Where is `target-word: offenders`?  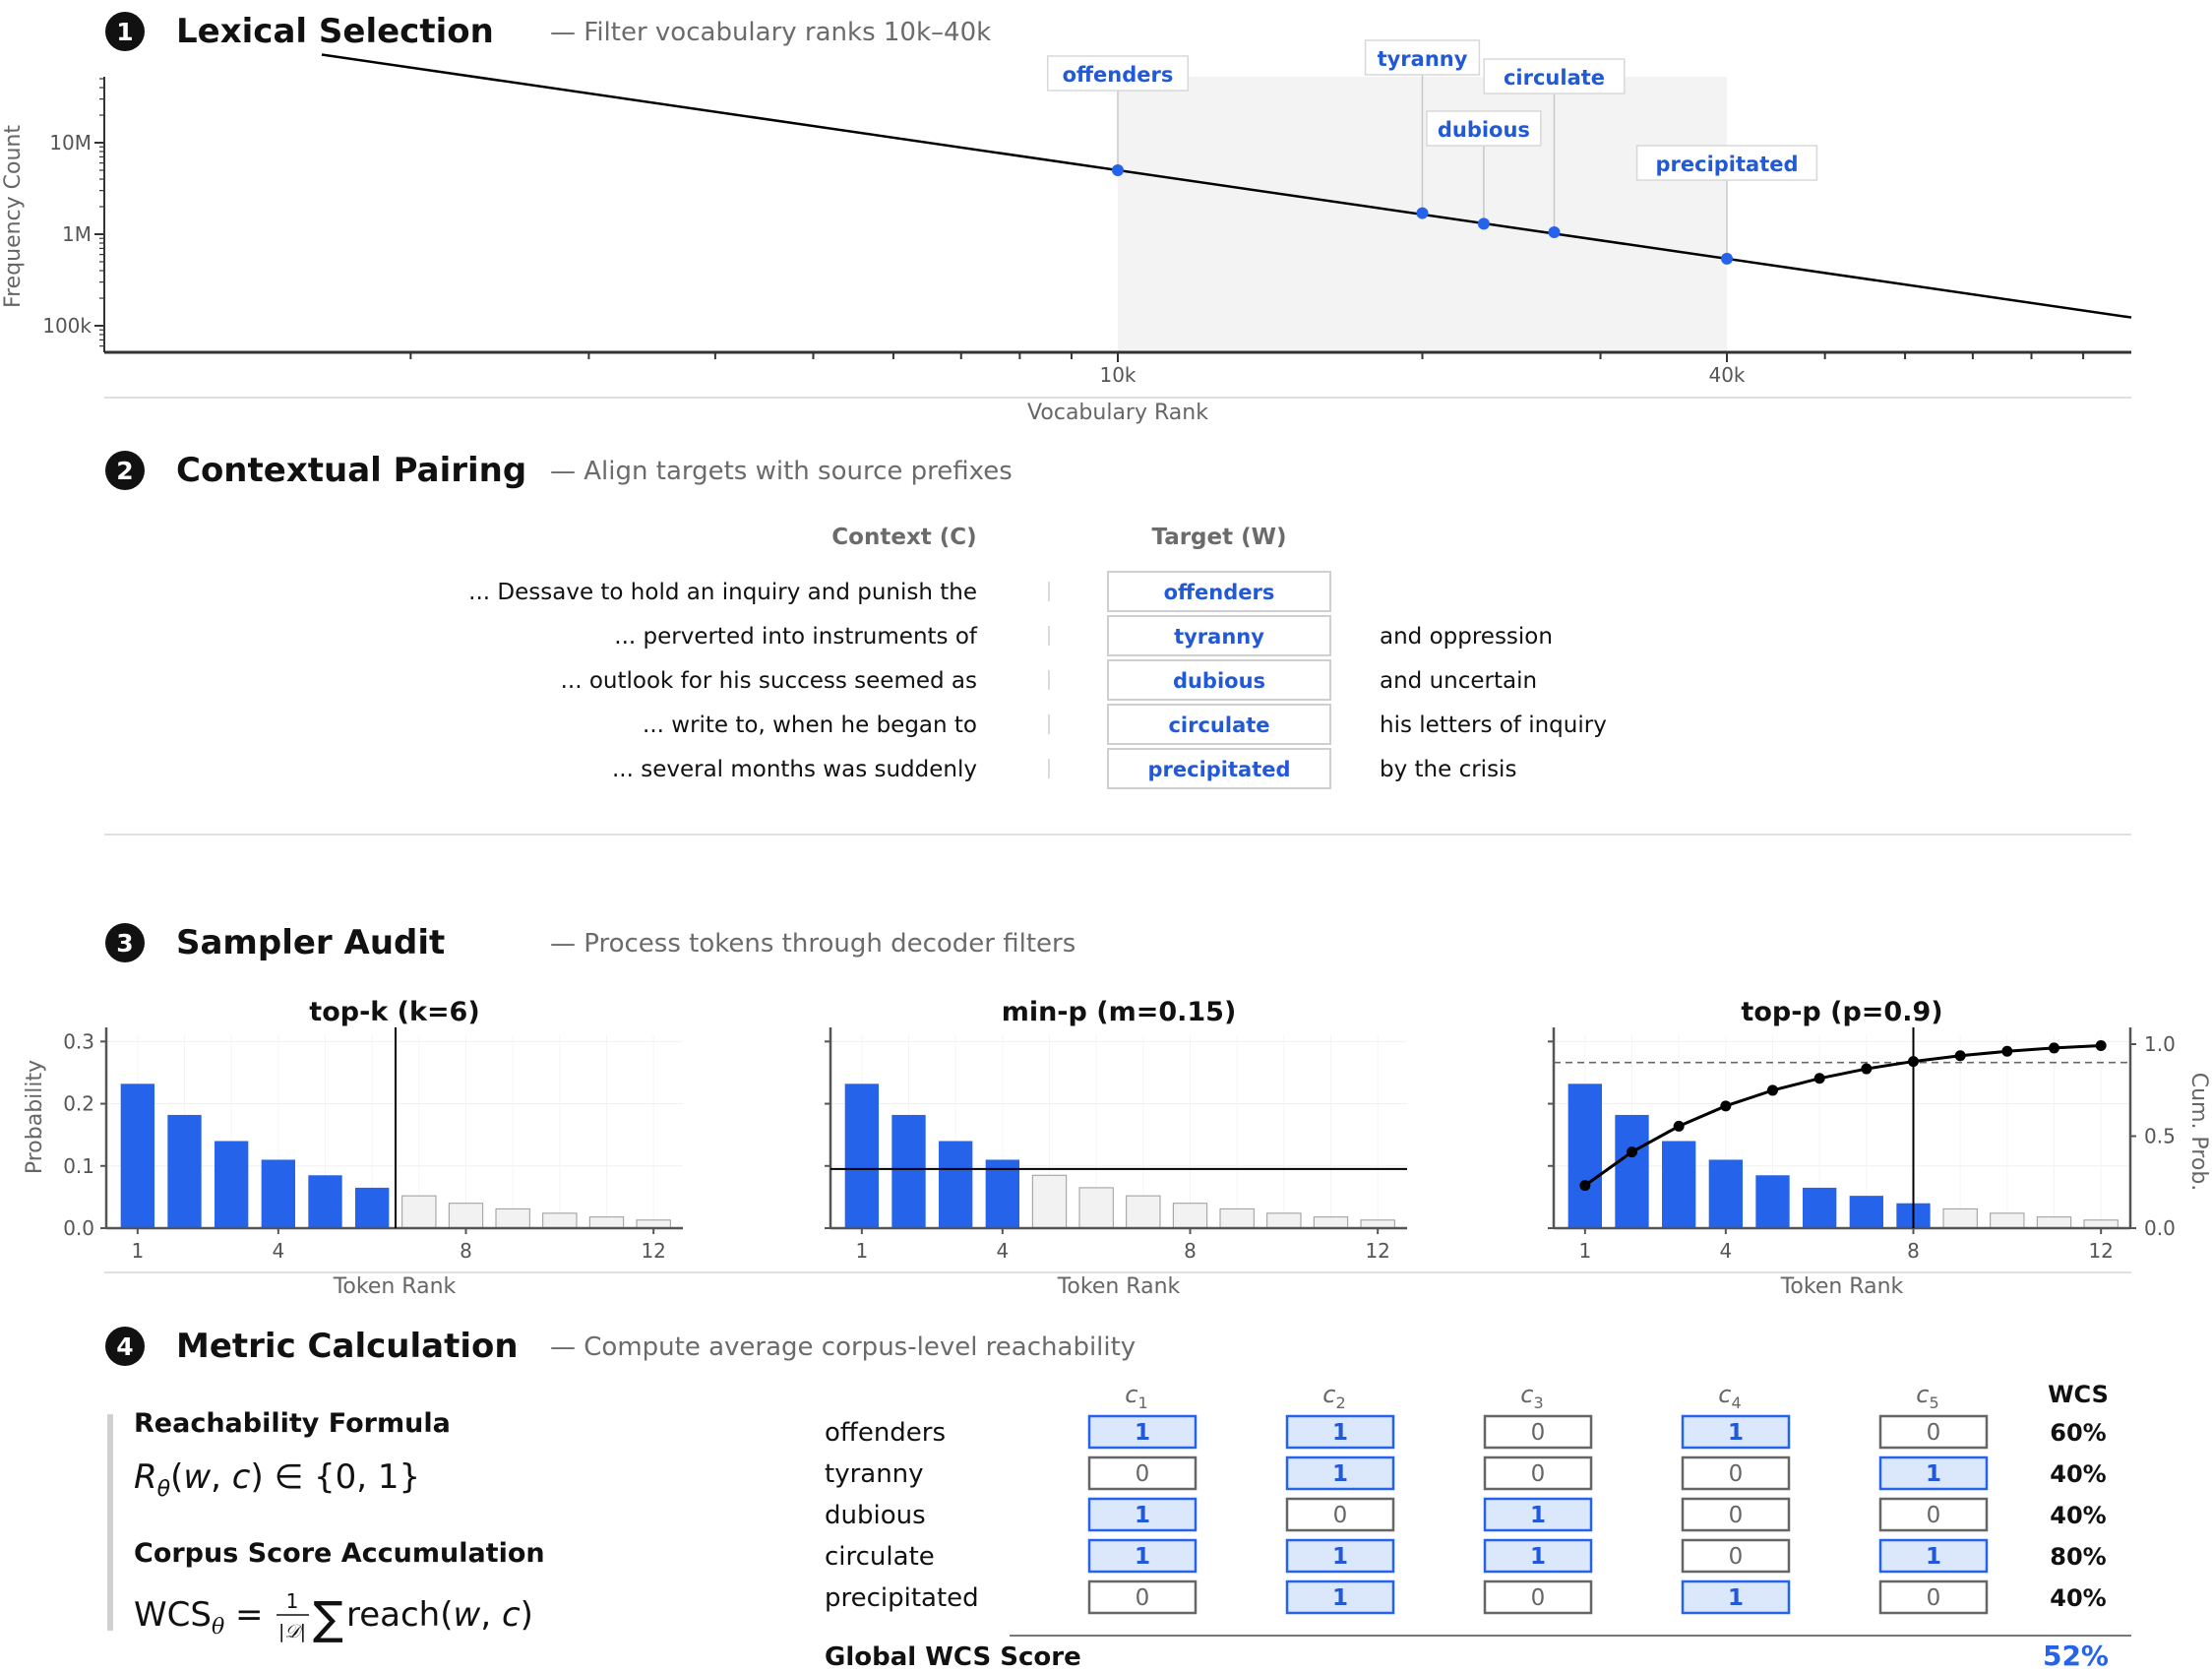 target-word: offenders is located at coordinates (1219, 592).